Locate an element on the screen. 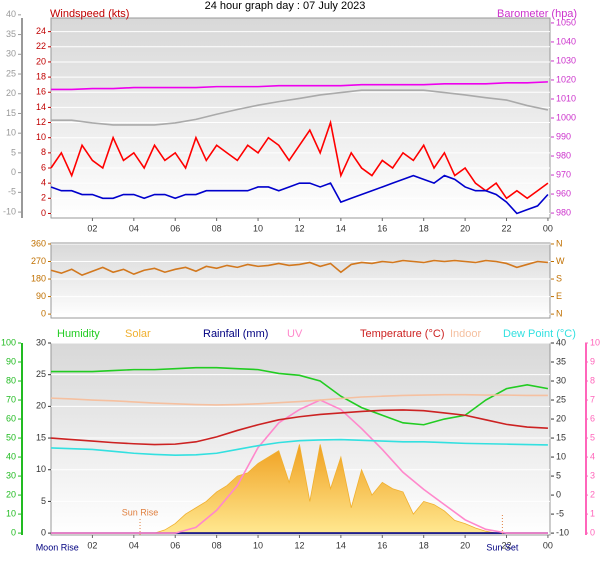 Image resolution: width=608 pixels, height=561 pixels. x-tick-label: 10 is located at coordinates (258, 228).